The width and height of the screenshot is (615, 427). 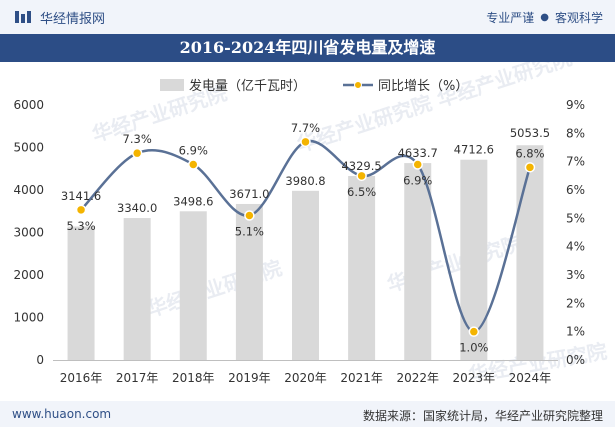 What do you see at coordinates (578, 18) in the screenshot?
I see `slogan-tag-2: 客观科学` at bounding box center [578, 18].